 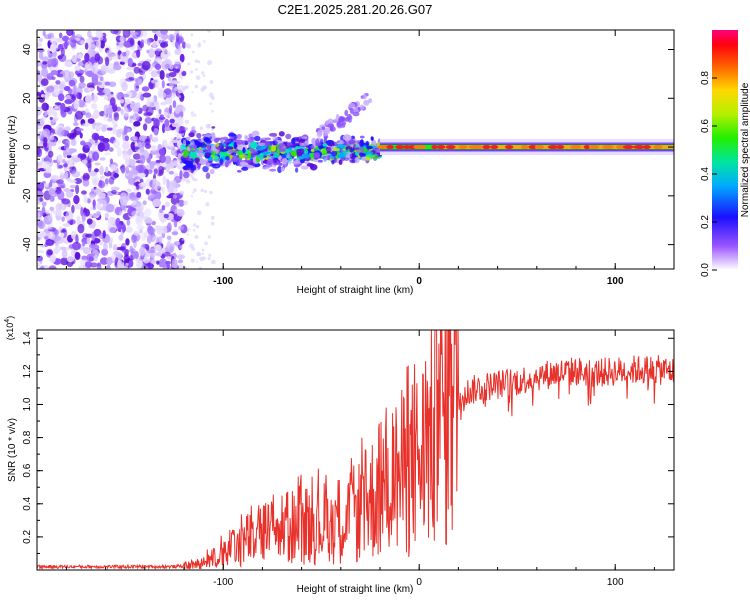 I want to click on colorbar-ticks: 0.0 0.2 0.4 0.6 0.8, so click(x=708, y=174).